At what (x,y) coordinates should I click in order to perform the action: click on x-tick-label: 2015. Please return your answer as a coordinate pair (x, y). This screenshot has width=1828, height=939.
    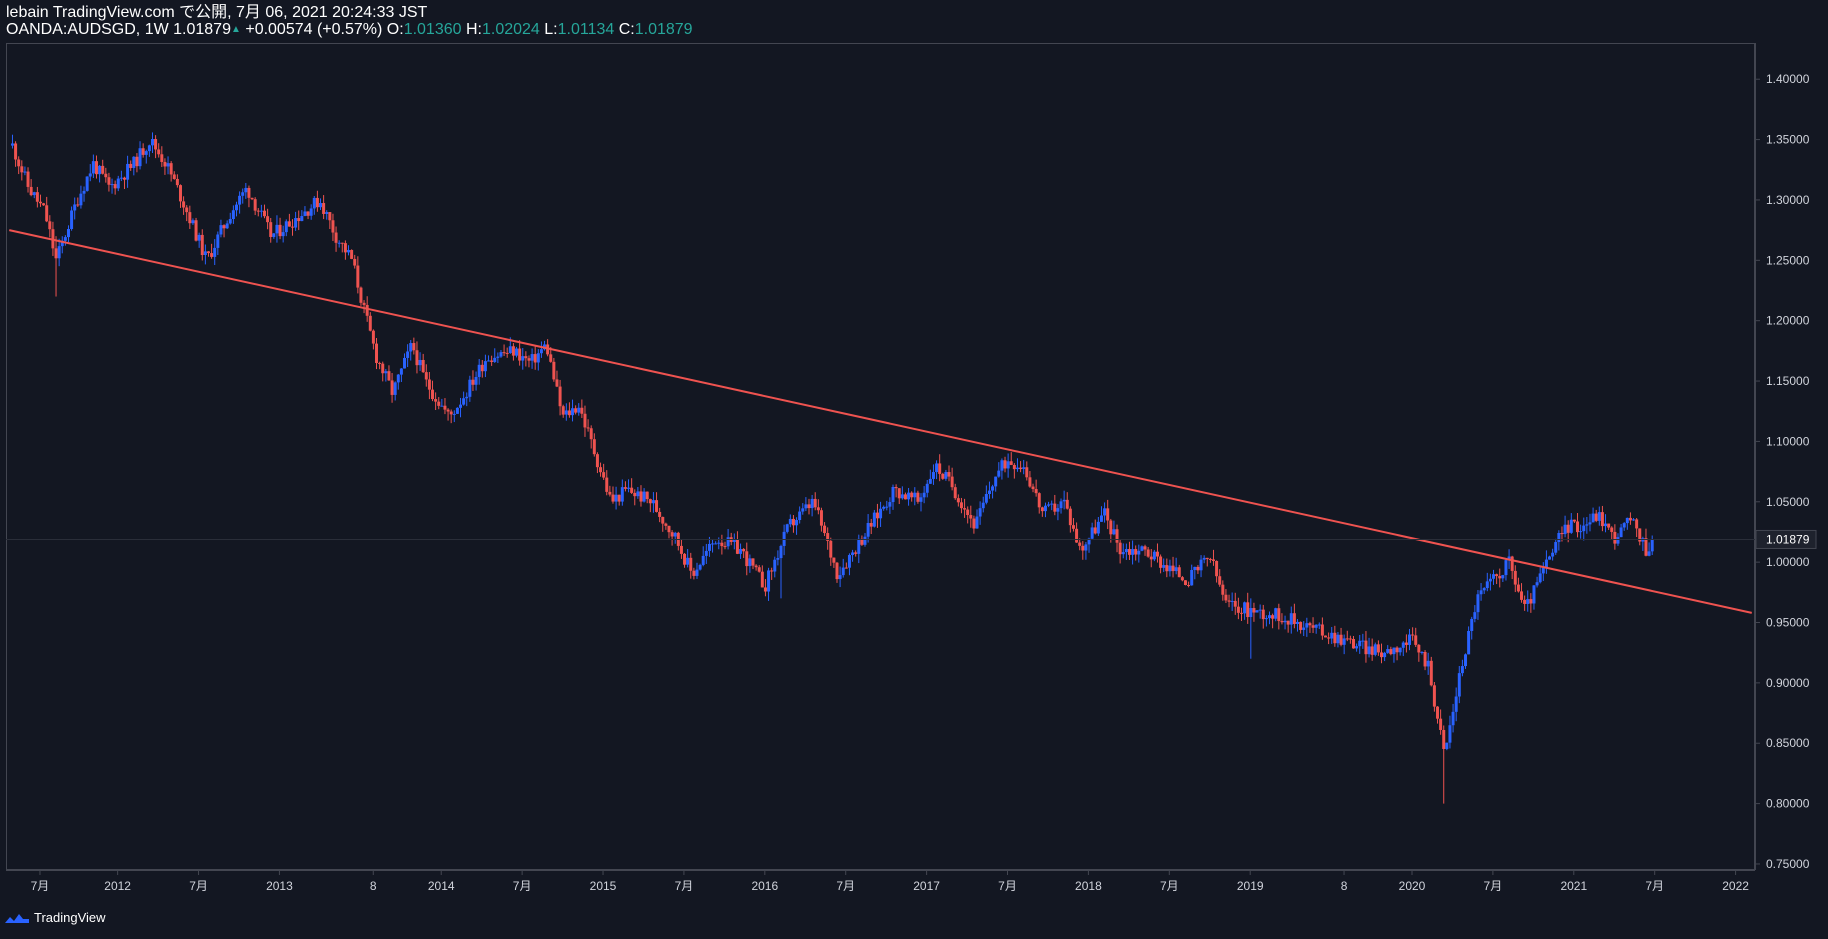
    Looking at the image, I should click on (603, 886).